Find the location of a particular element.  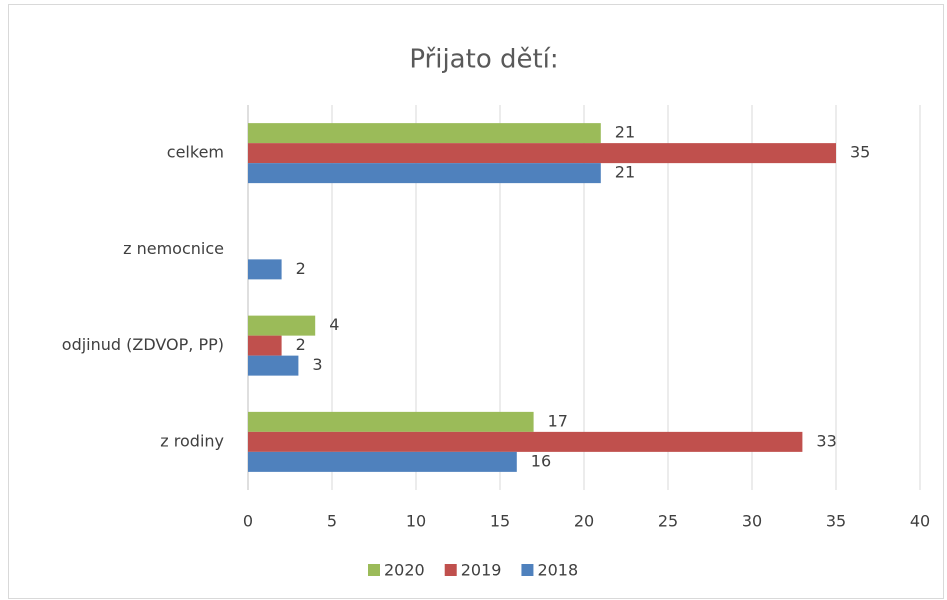

y-tick-label: odjinud (ZDVOP, PP) is located at coordinates (143, 344).